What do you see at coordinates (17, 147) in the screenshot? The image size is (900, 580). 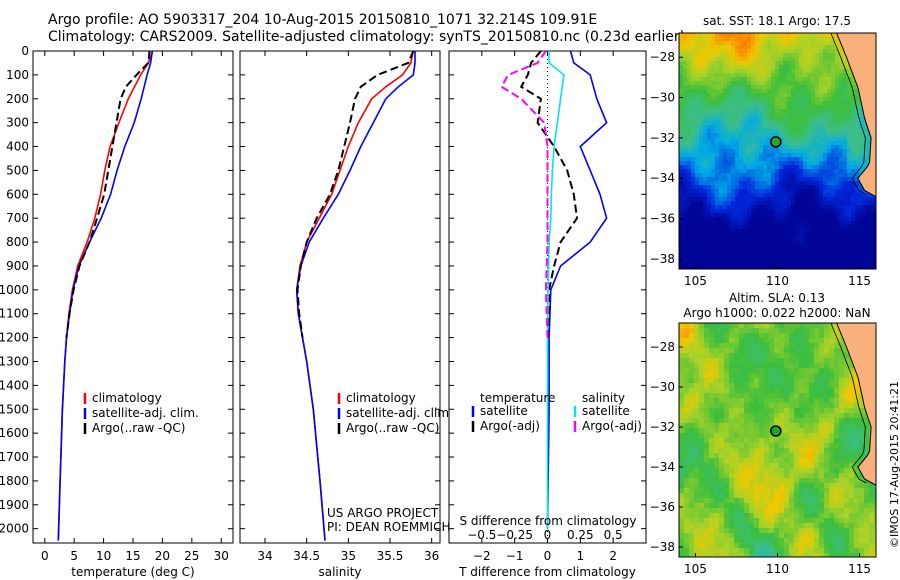 I see `y-tick-label: 400` at bounding box center [17, 147].